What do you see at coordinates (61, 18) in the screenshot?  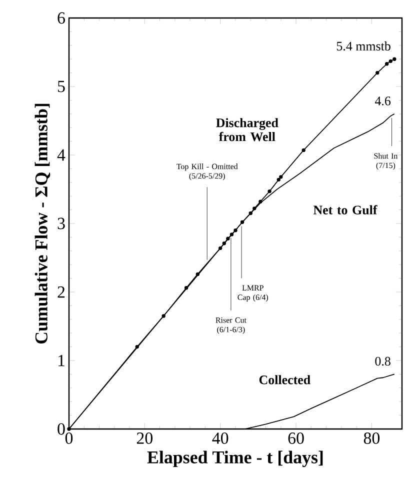 I see `y-tick-label: 6` at bounding box center [61, 18].